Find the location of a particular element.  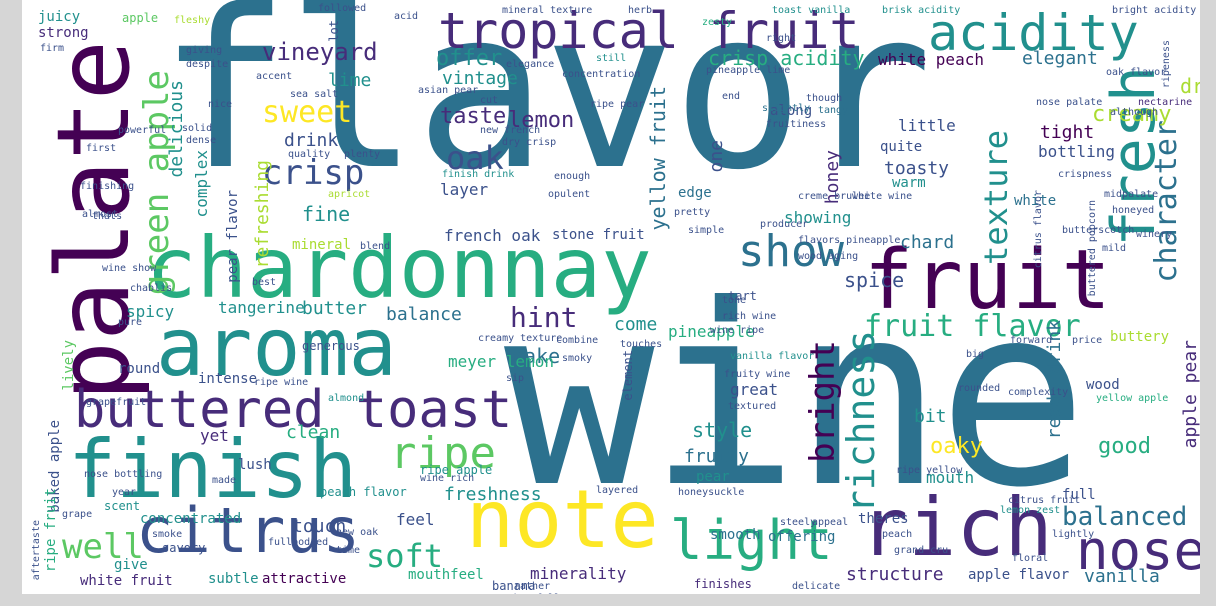

word-year: year is located at coordinates (124, 492).